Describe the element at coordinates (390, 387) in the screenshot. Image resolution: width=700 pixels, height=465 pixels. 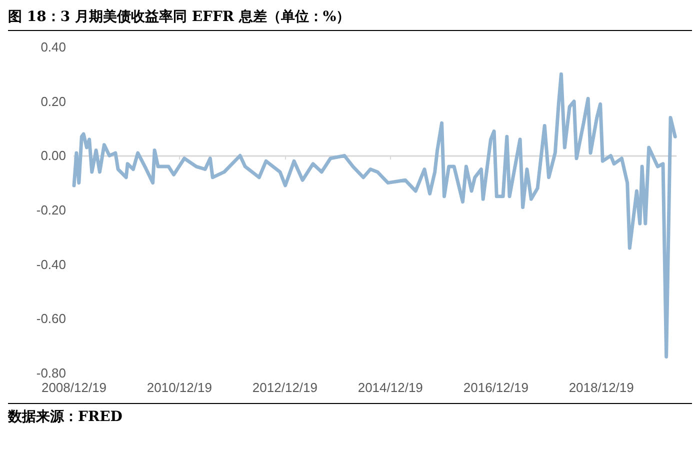
I see `x-tick-label: 2014/12/19` at that location.